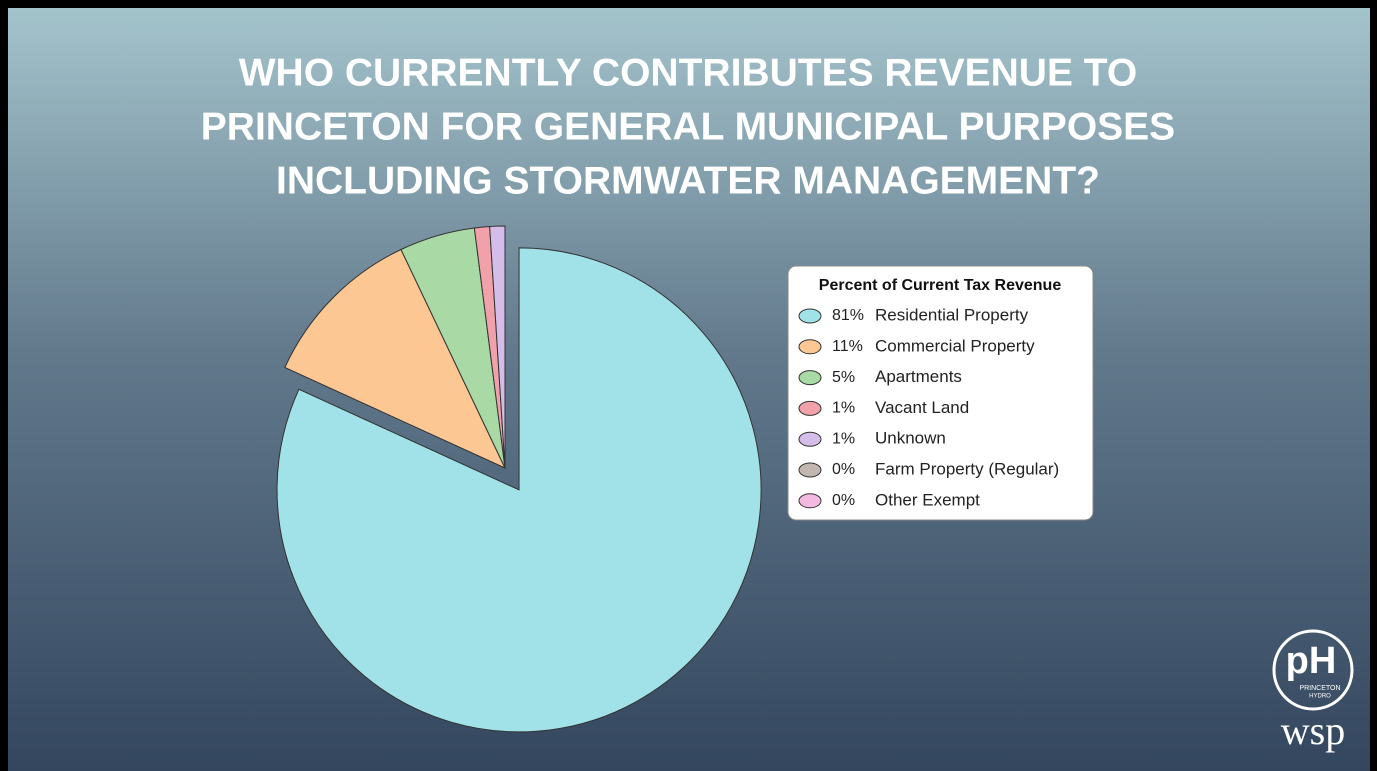  What do you see at coordinates (688, 180) in the screenshot?
I see `chart-title: INCLUDING STORMWATER MANAGEMENT?` at bounding box center [688, 180].